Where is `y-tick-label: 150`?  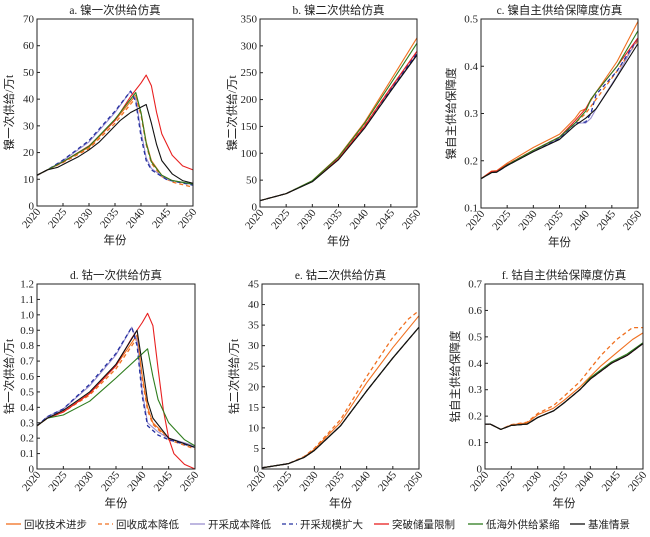
y-tick-label: 150 is located at coordinates (249, 127).